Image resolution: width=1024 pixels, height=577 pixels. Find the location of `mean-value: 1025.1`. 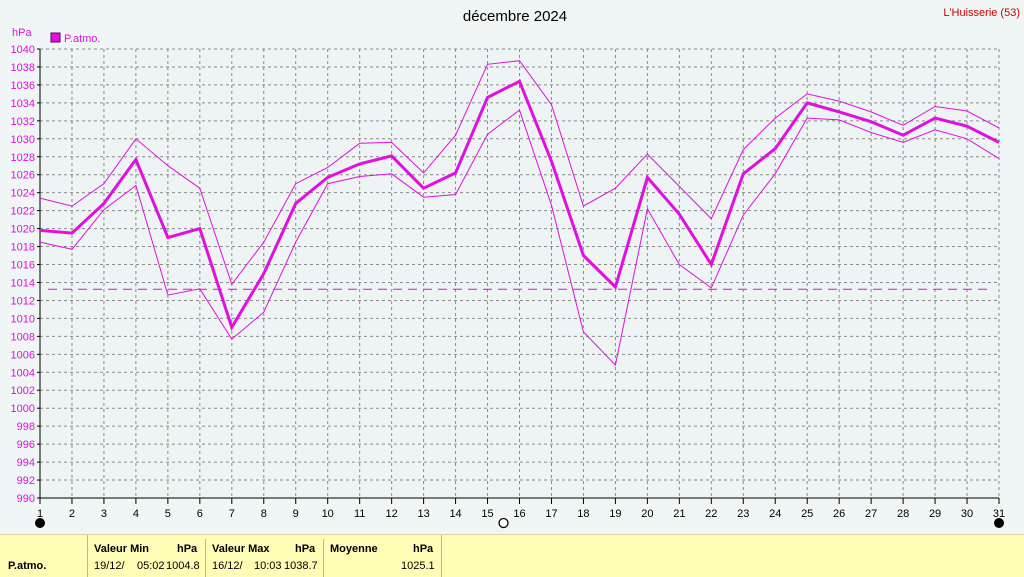

mean-value: 1025.1 is located at coordinates (418, 566).